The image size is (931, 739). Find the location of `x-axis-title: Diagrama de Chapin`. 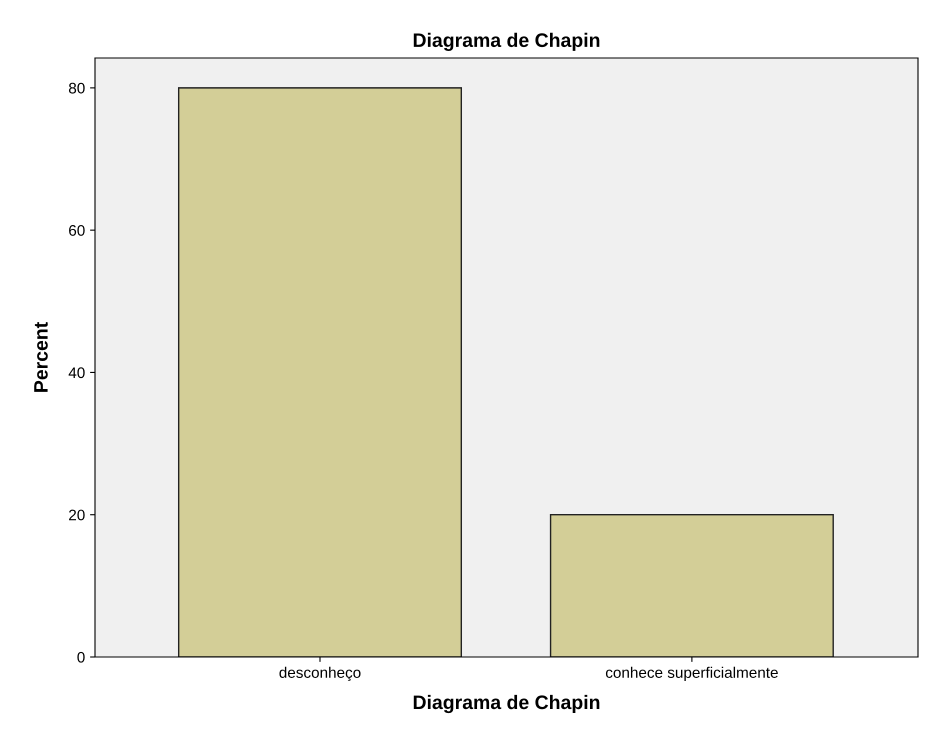

x-axis-title: Diagrama de Chapin is located at coordinates (507, 704).